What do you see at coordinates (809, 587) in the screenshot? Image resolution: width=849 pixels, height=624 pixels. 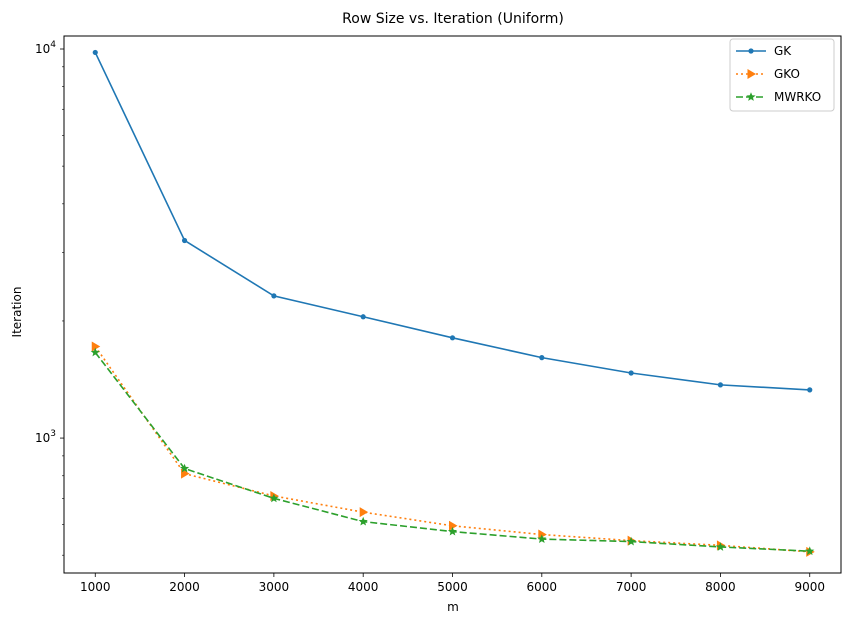 I see `x-tick-label: 9000` at bounding box center [809, 587].